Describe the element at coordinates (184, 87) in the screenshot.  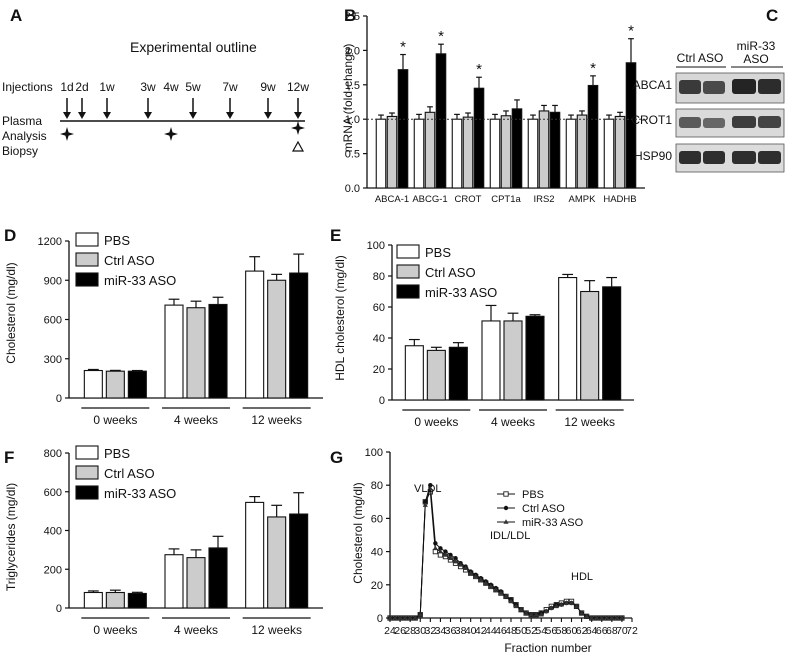
I see `timepoint-labels: 1d 2d 1w 3w 4w 5w 7w 9w 12w` at that location.